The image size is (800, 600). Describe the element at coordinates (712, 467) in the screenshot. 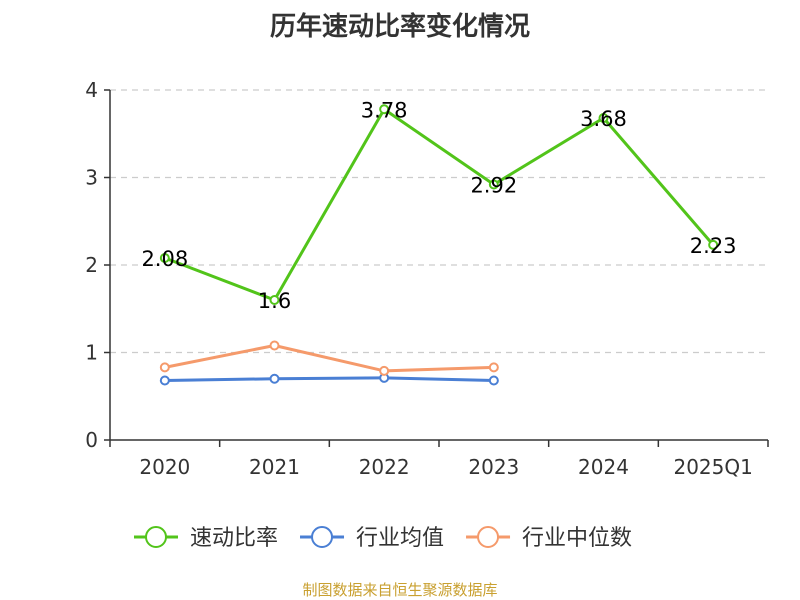

I see `x-tick-label: 2025Q1` at that location.